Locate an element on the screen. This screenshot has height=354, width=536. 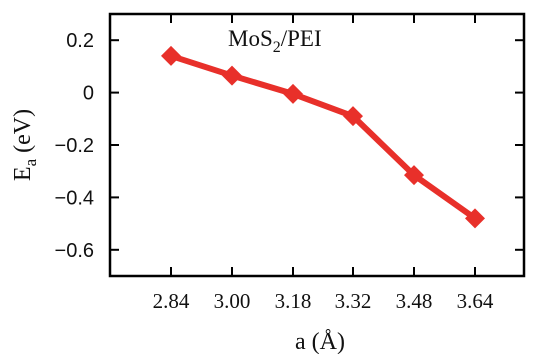
y-axis-title: Ea (eV) is located at coordinates (25, 145).